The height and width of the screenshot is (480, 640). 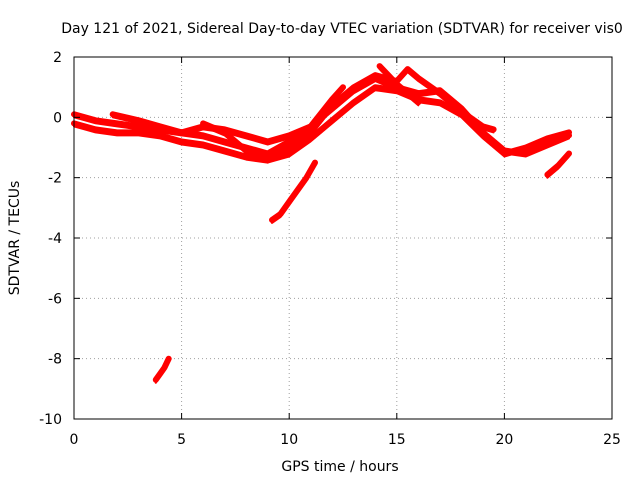 What do you see at coordinates (55, 239) in the screenshot?
I see `y-tick-label: -4` at bounding box center [55, 239].